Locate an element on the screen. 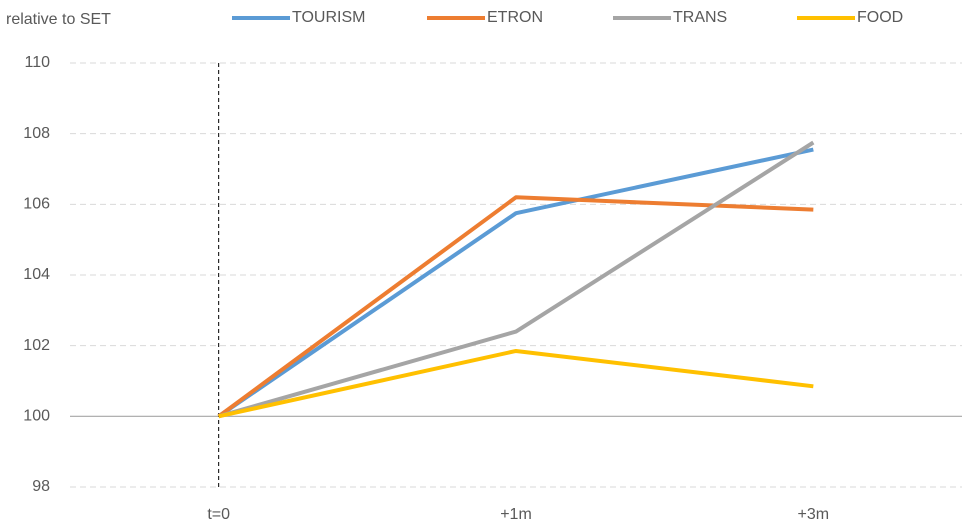  y-tick-label: 106 is located at coordinates (36, 204).